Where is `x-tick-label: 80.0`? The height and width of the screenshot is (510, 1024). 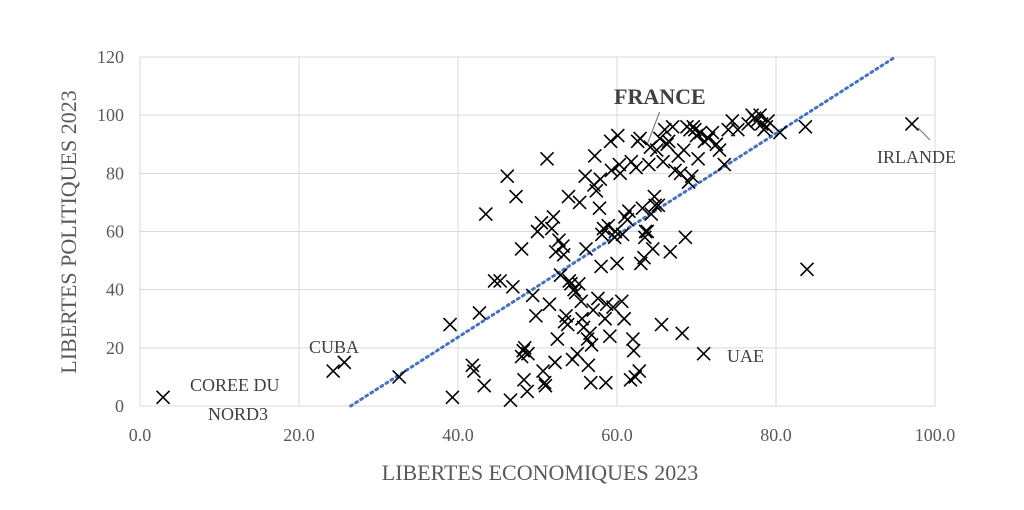 x-tick-label: 80.0 is located at coordinates (776, 435).